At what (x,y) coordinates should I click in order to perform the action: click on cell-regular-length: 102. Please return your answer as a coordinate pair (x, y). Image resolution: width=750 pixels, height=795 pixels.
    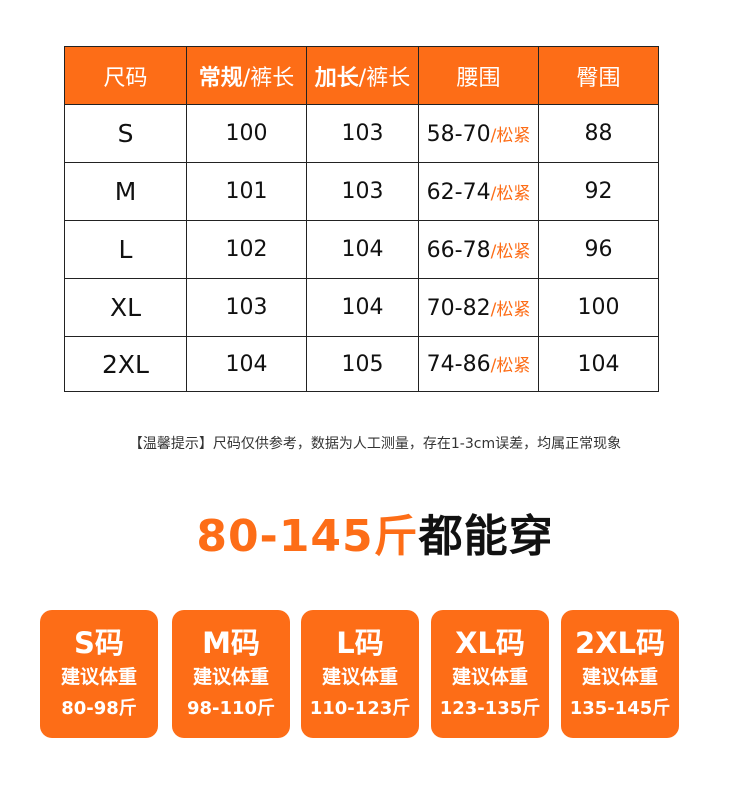
    Looking at the image, I should click on (246, 249).